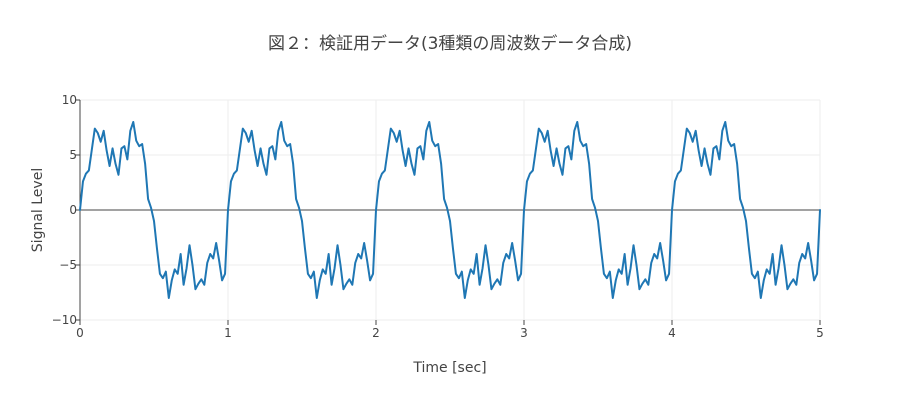  I want to click on x-tick-label: 2, so click(376, 333).